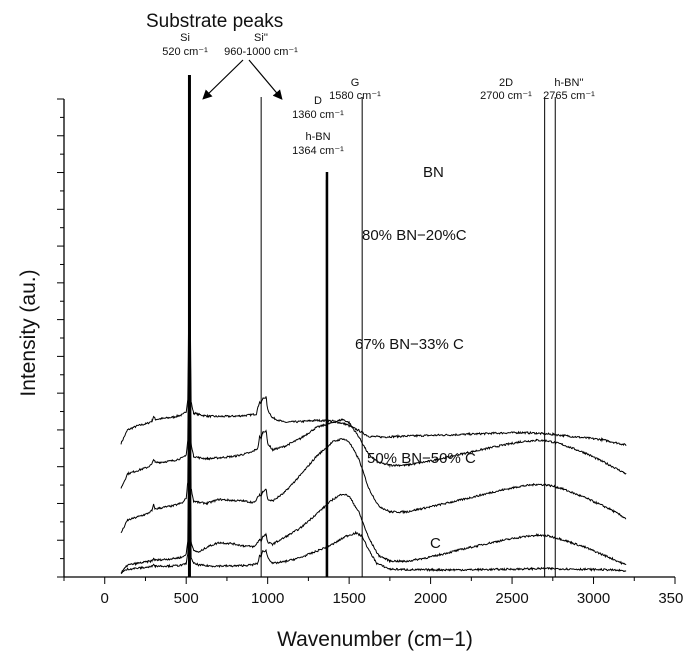 The width and height of the screenshot is (683, 657). Describe the element at coordinates (435, 543) in the screenshot. I see `series-label: C` at that location.